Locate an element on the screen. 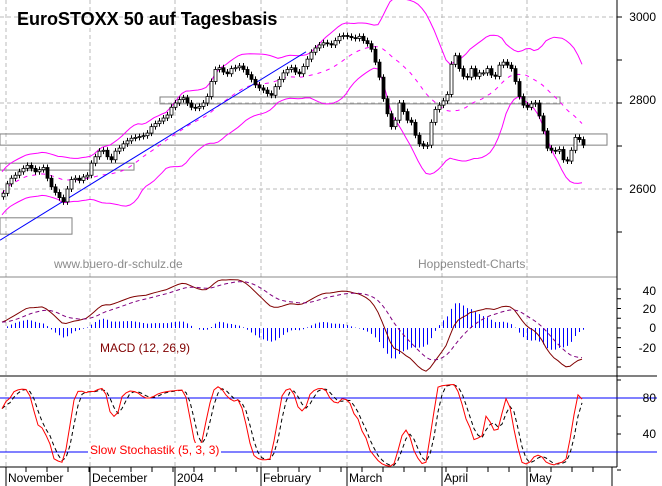  x-tick-april: April is located at coordinates (456, 478).